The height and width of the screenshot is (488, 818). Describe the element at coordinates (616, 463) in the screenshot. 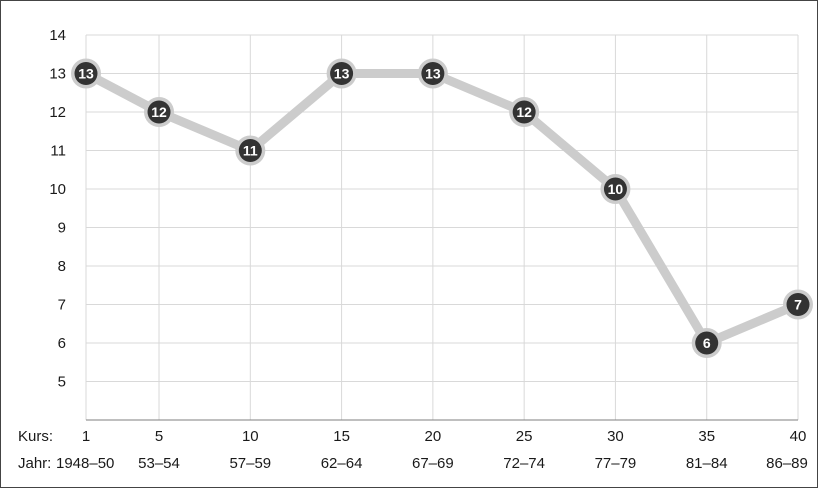

I see `period-label: 77–79` at that location.